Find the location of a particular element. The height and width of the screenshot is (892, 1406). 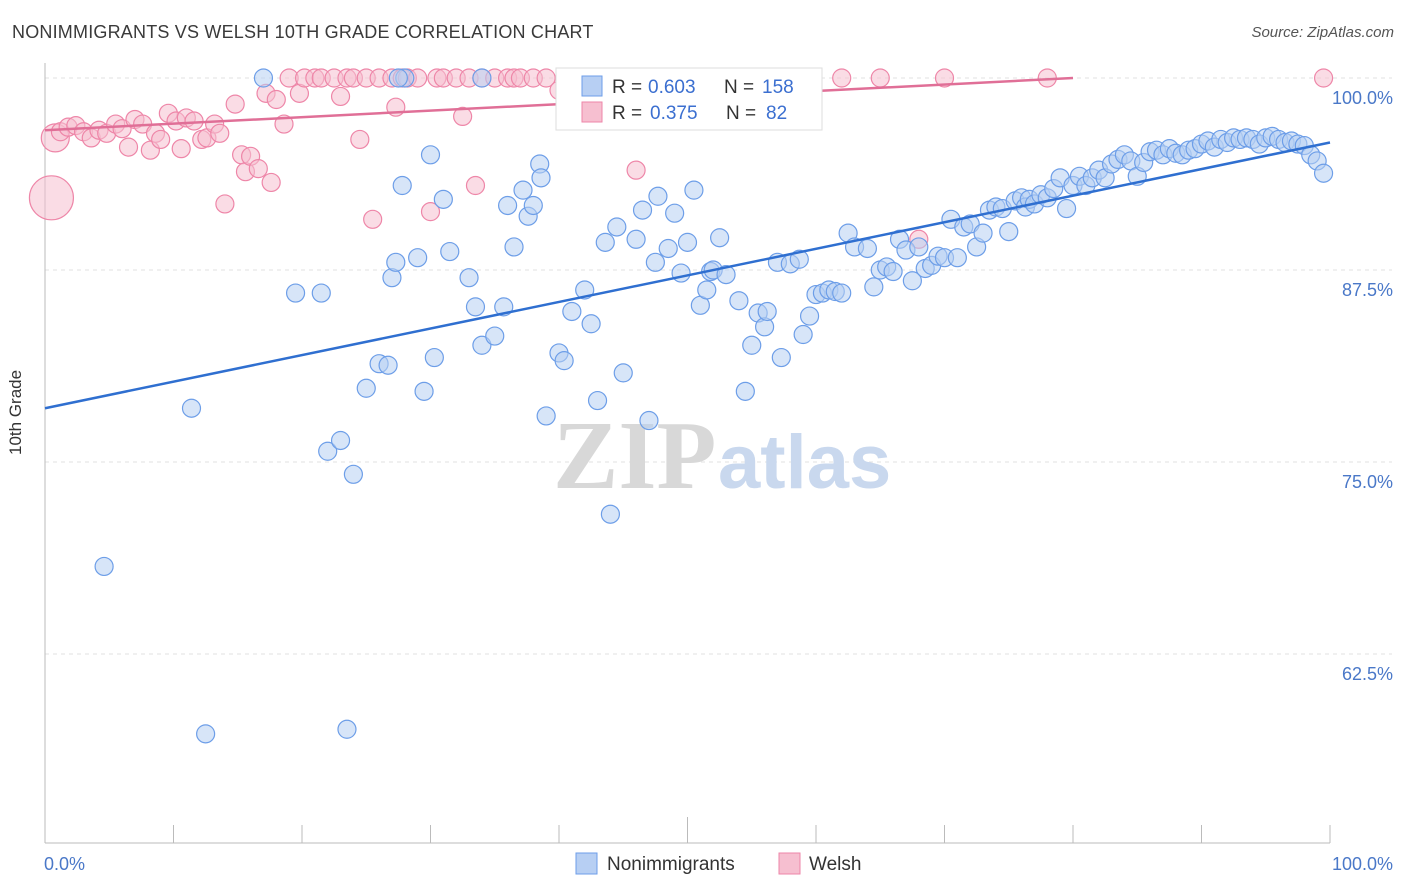

legend-swatch-welsh is located at coordinates (592, 112).